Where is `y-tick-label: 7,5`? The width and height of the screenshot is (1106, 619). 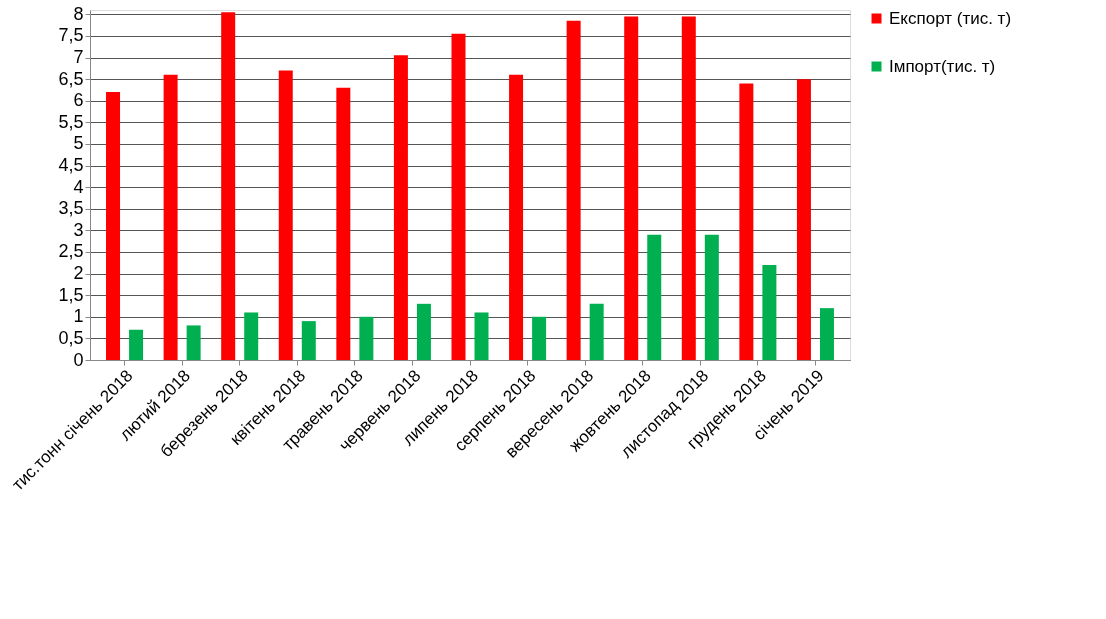 y-tick-label: 7,5 is located at coordinates (71, 35).